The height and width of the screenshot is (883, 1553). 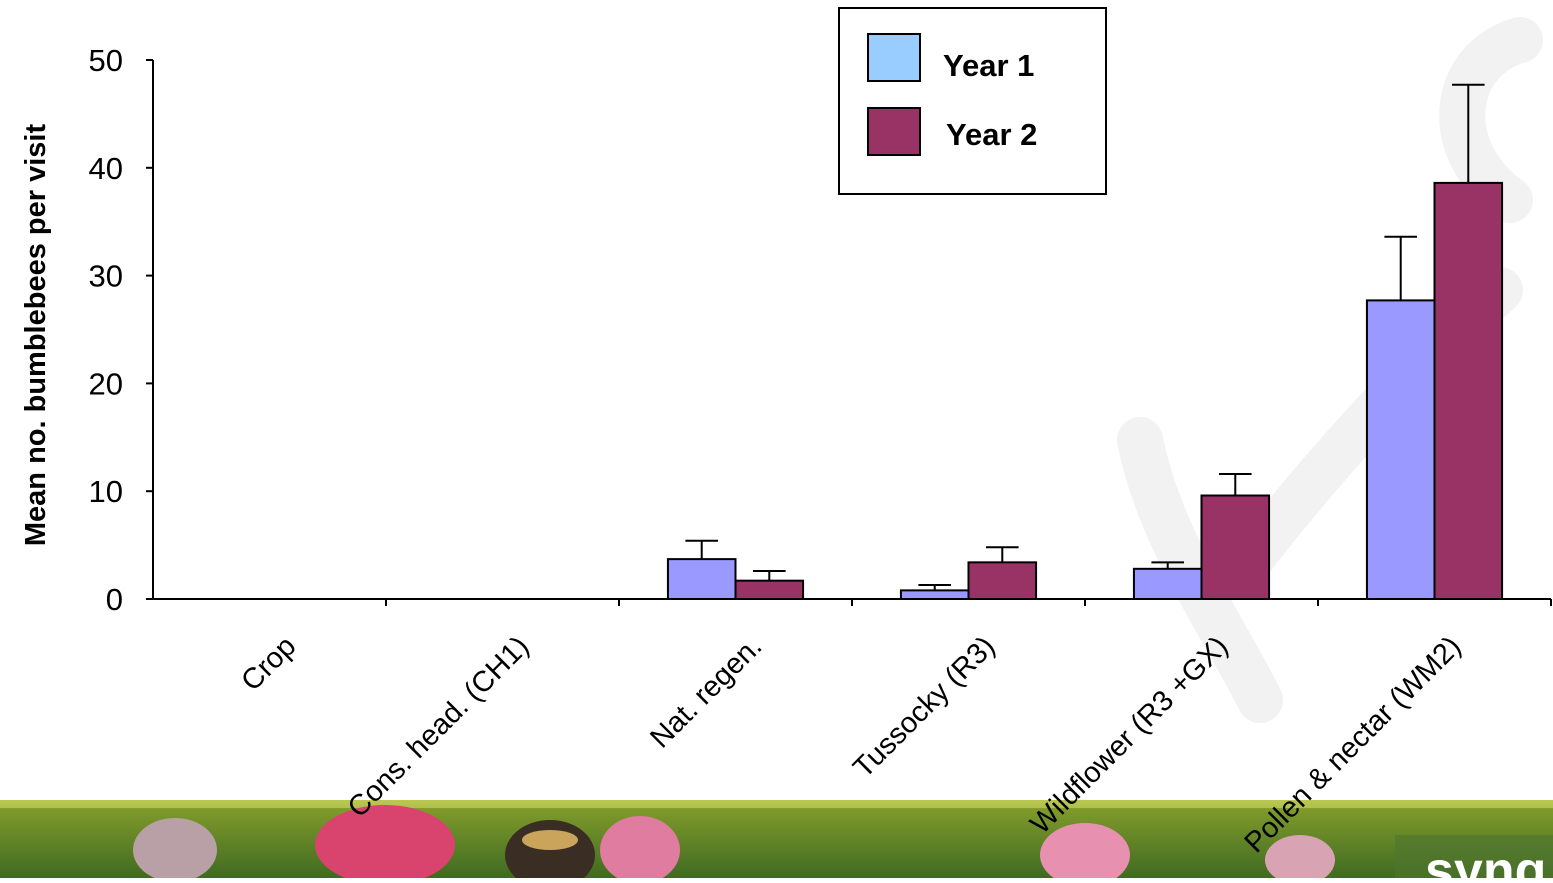 What do you see at coordinates (106, 491) in the screenshot?
I see `y-tick-label: 10` at bounding box center [106, 491].